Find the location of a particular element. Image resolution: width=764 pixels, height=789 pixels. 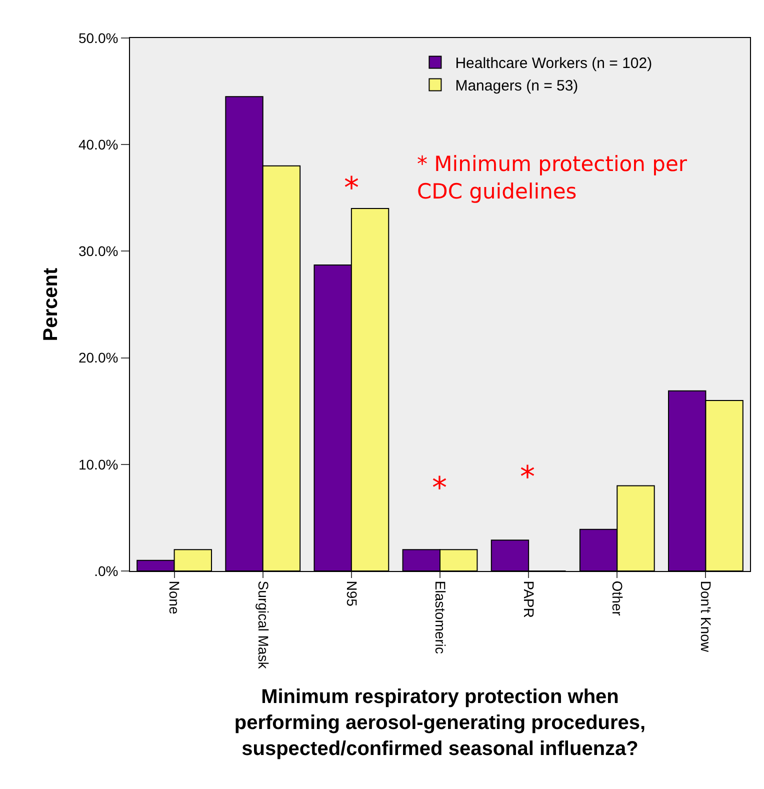

y-axis-title: Percent is located at coordinates (51, 304).